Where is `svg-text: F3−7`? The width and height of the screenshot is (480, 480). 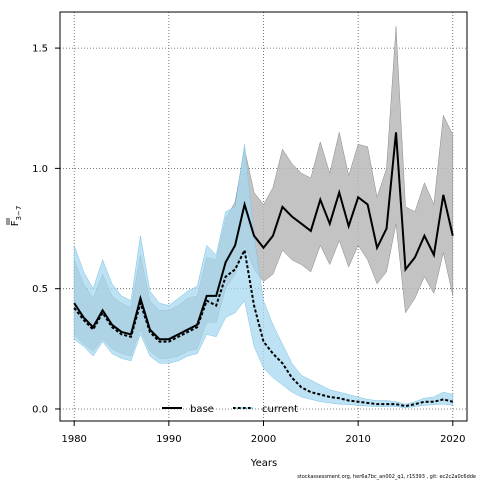
svg-text: F3−7 is located at coordinates (16, 216).